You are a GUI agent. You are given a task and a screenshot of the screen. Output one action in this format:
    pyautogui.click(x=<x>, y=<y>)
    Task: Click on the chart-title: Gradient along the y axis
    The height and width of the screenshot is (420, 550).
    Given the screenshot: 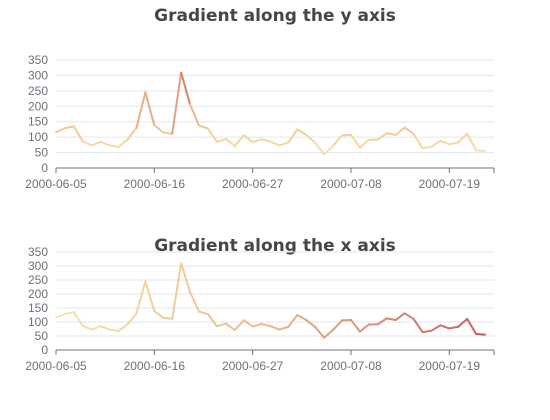 What is the action you would take?
    pyautogui.click(x=275, y=16)
    